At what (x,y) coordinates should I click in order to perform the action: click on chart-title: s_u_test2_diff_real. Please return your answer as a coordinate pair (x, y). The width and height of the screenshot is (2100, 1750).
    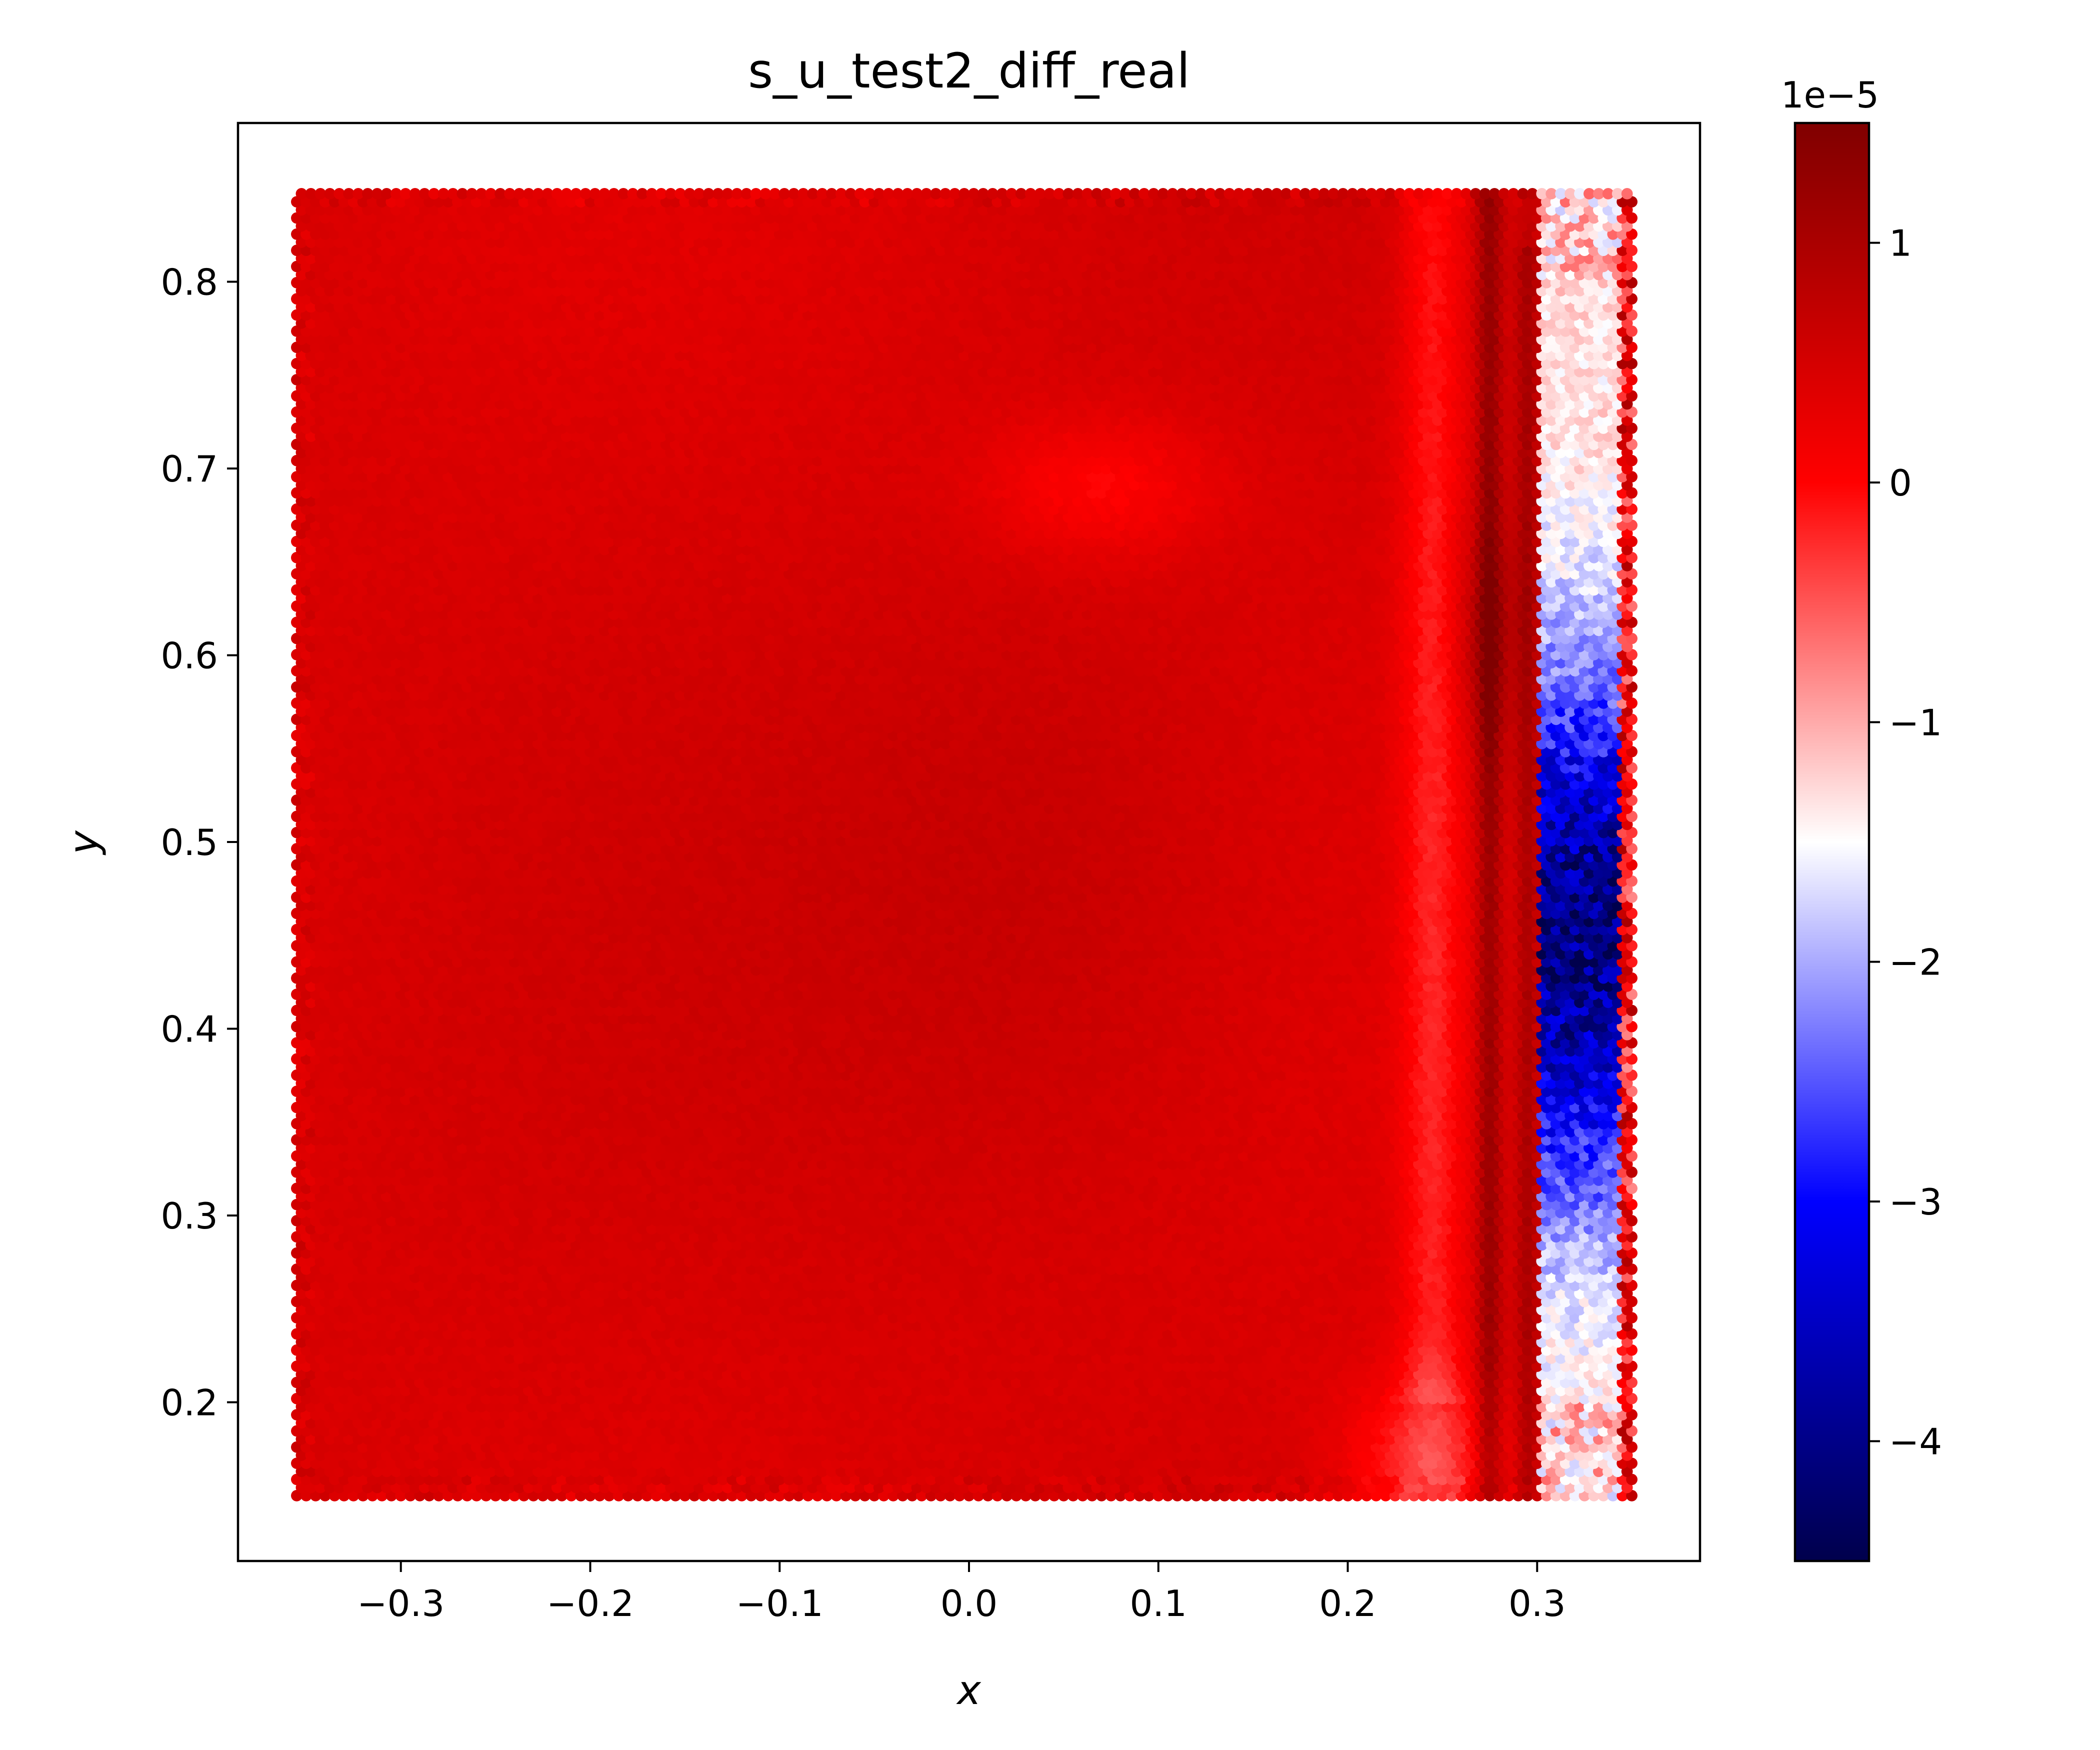
    Looking at the image, I should click on (969, 71).